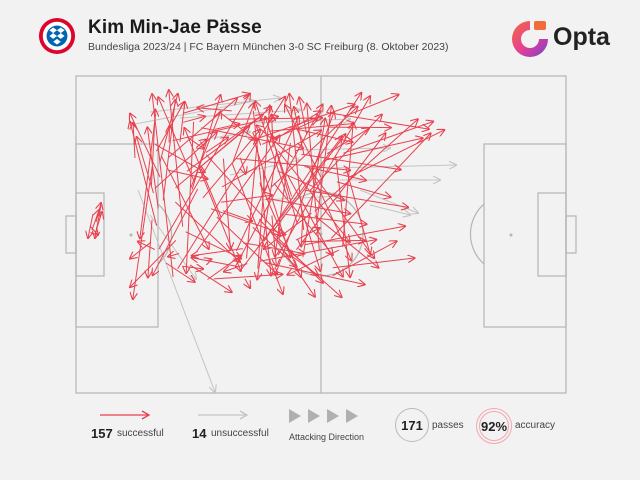  Describe the element at coordinates (535, 425) in the screenshot. I see `accuracy-label: accuracy` at that location.